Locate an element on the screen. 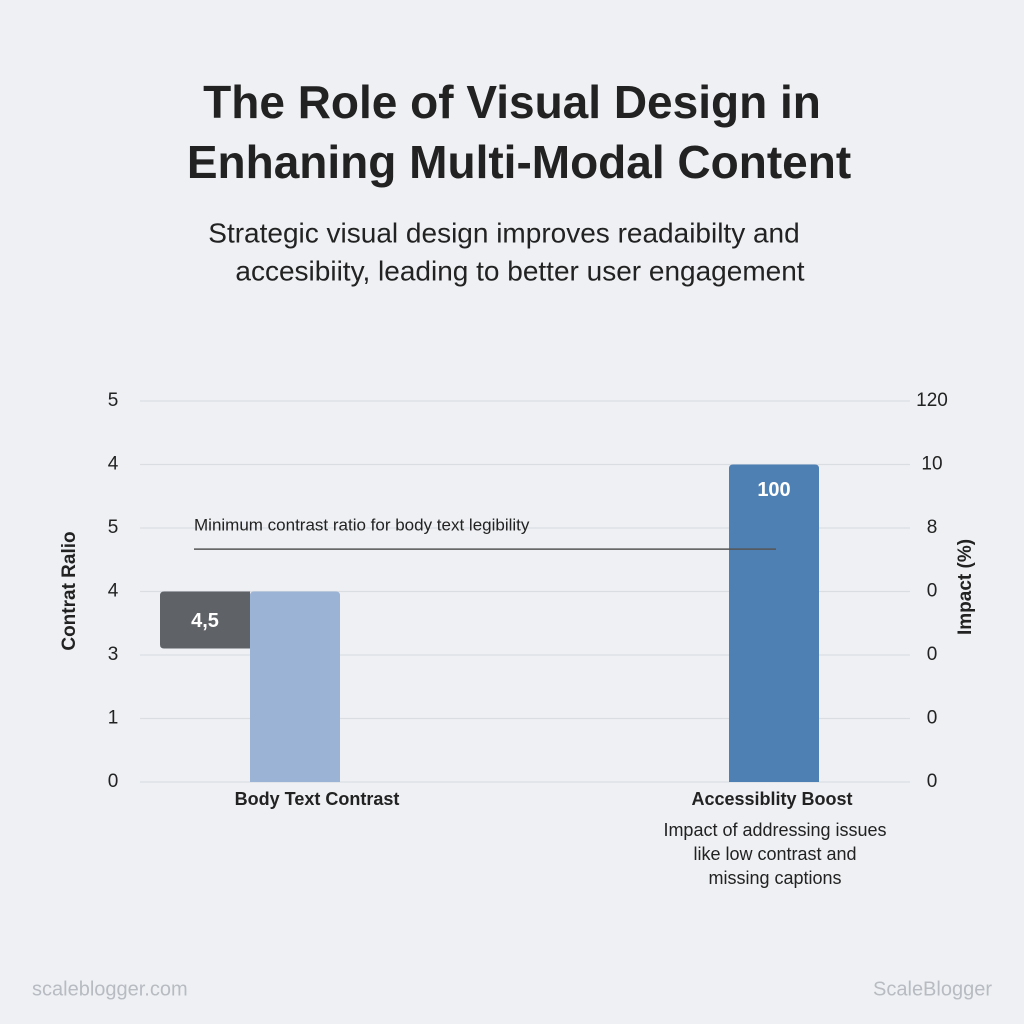  y2-tick-label: 10 is located at coordinates (931, 464).